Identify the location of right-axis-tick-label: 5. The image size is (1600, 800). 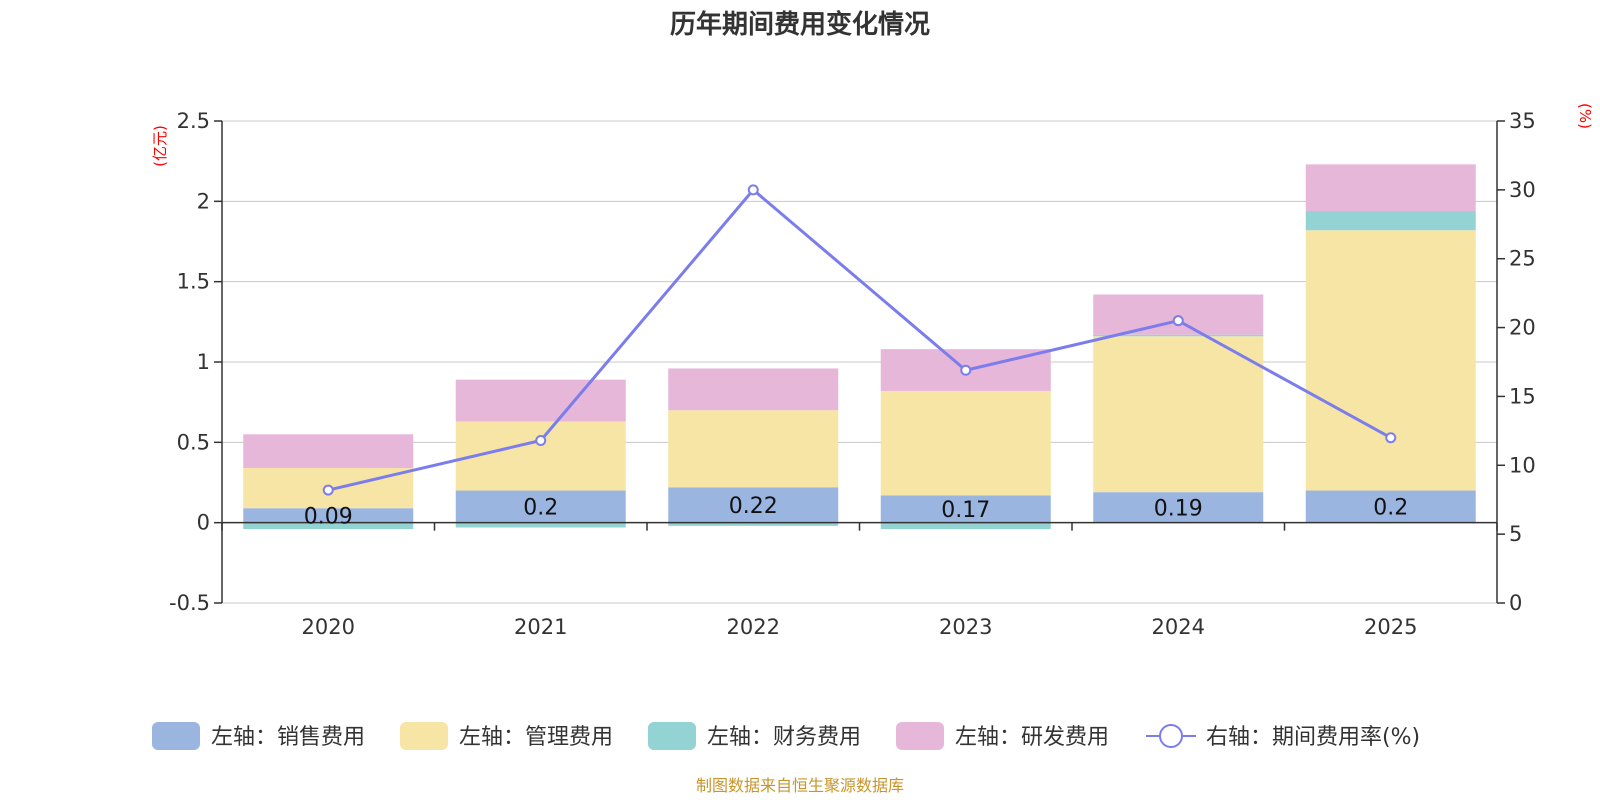
(1515, 534).